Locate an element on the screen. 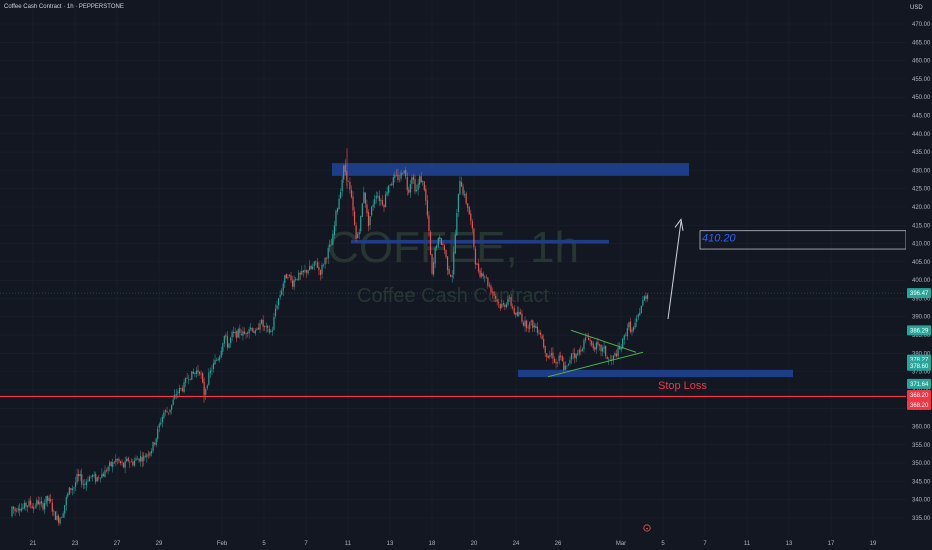  price-tick-label: 410.00 is located at coordinates (921, 245).